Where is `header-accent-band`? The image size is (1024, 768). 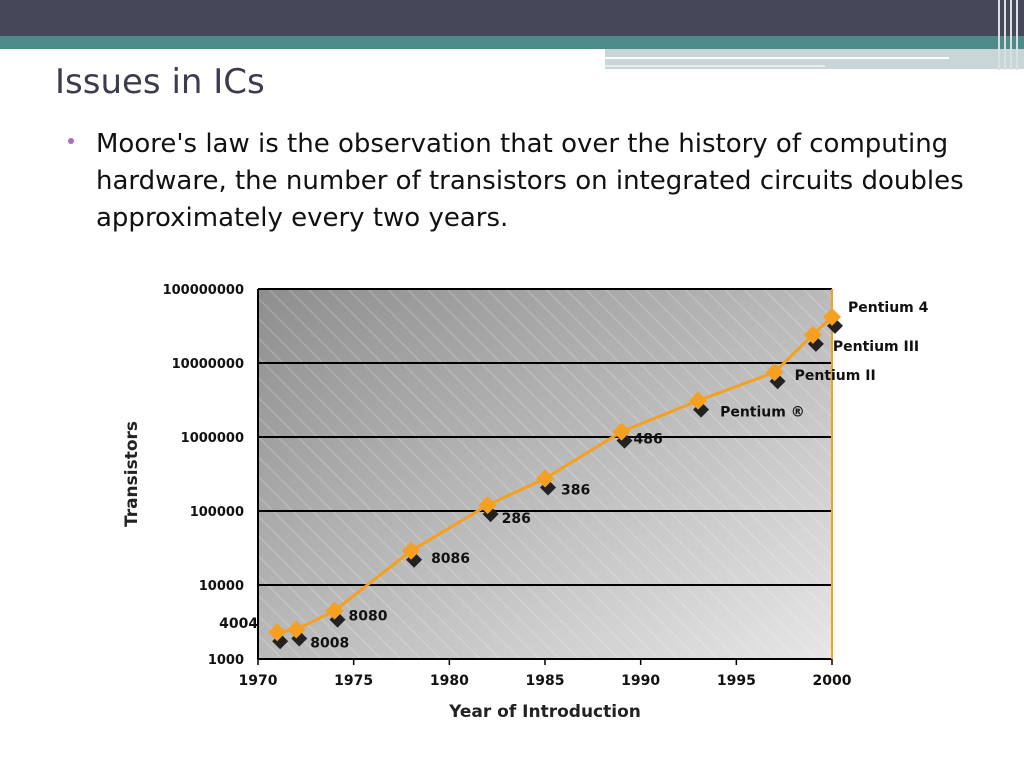
header-accent-band is located at coordinates (512, 42).